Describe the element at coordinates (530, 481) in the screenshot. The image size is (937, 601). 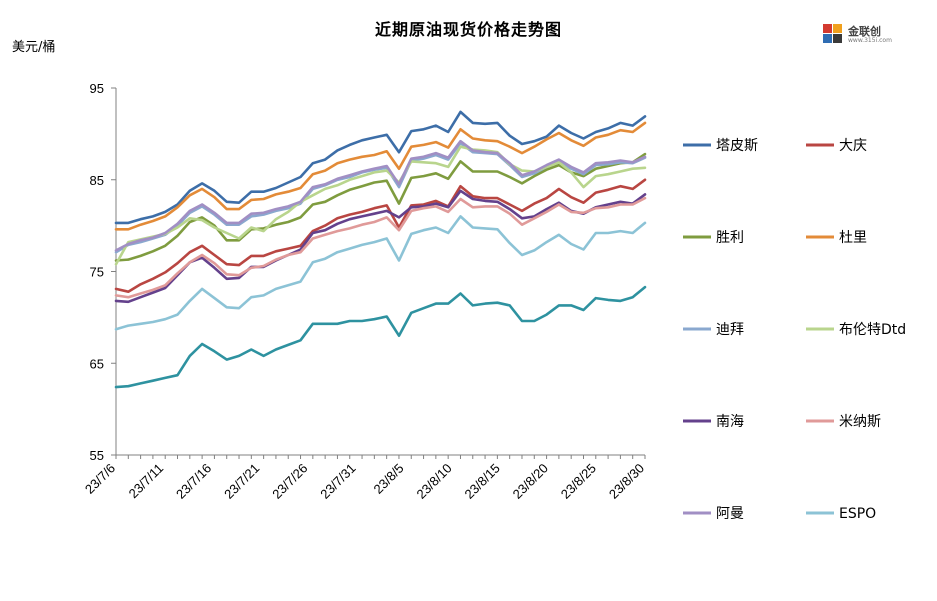
I see `x-tick-label: 23/8/20` at that location.